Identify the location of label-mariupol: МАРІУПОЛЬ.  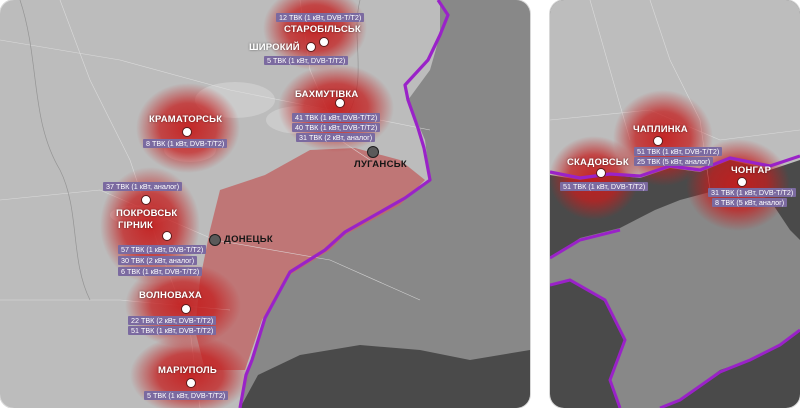
(187, 370).